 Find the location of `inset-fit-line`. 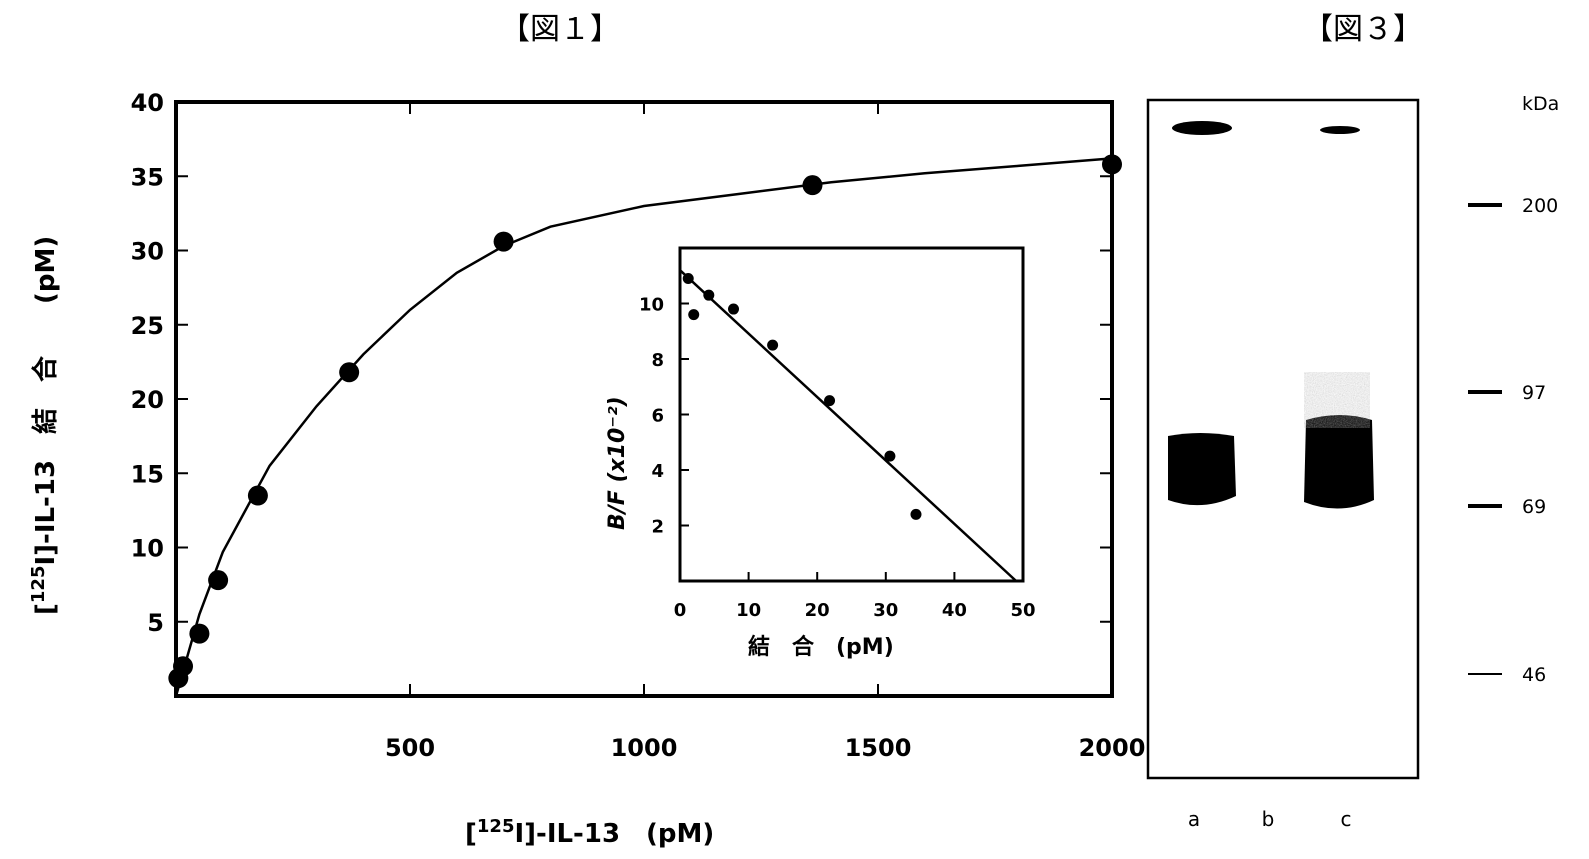

inset-fit-line is located at coordinates (848, 425).